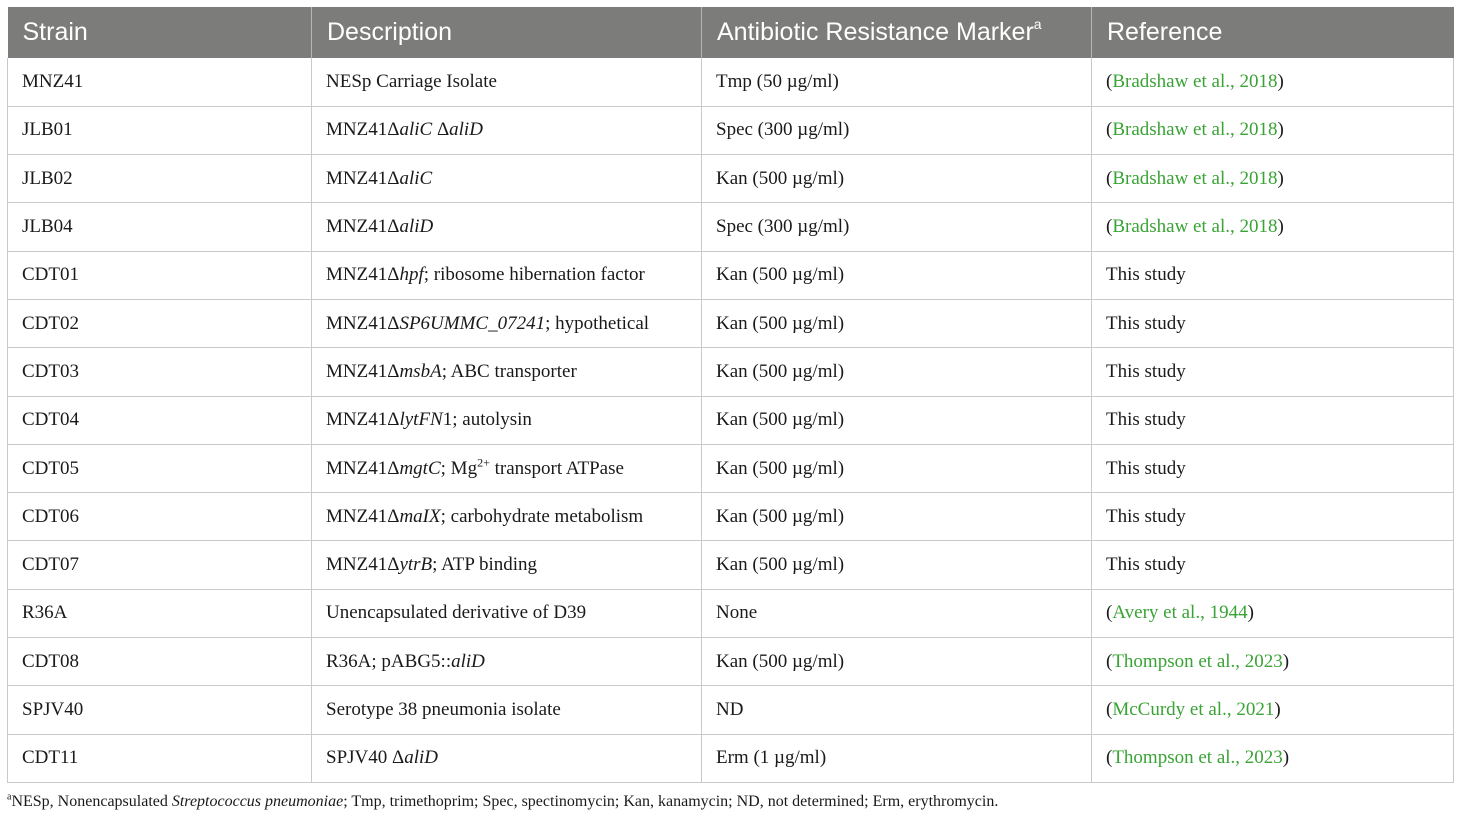 The width and height of the screenshot is (1460, 821). I want to click on cell-reference: (Avery et al., 1944), so click(1272, 614).